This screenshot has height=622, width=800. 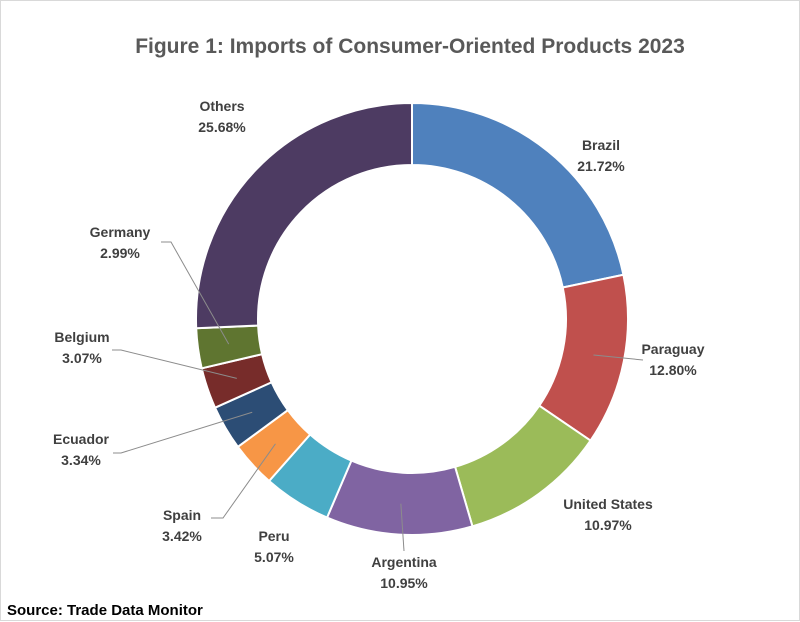 I want to click on label-ecuador-value: 3.34%, so click(x=81, y=460).